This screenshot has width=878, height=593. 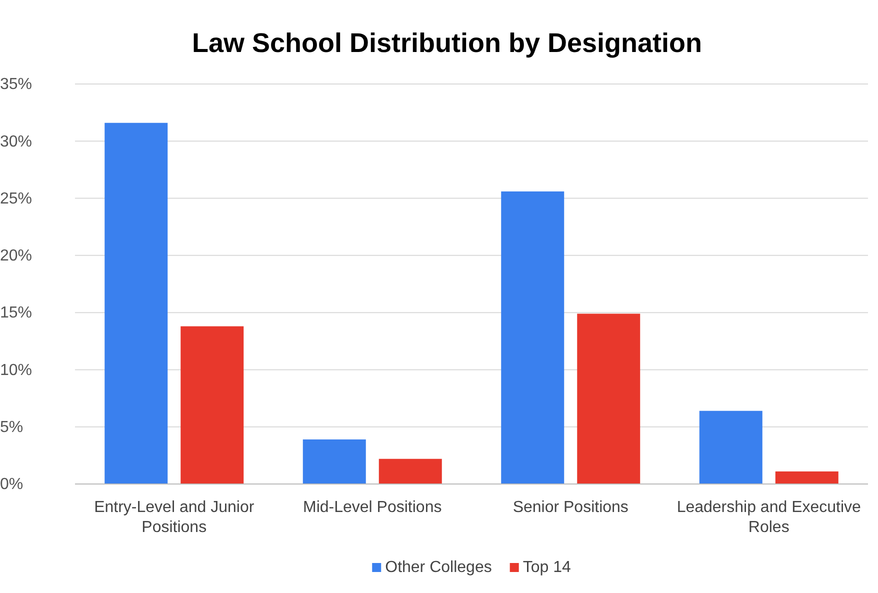 What do you see at coordinates (570, 507) in the screenshot?
I see `x-tick-label: Senior Positions` at bounding box center [570, 507].